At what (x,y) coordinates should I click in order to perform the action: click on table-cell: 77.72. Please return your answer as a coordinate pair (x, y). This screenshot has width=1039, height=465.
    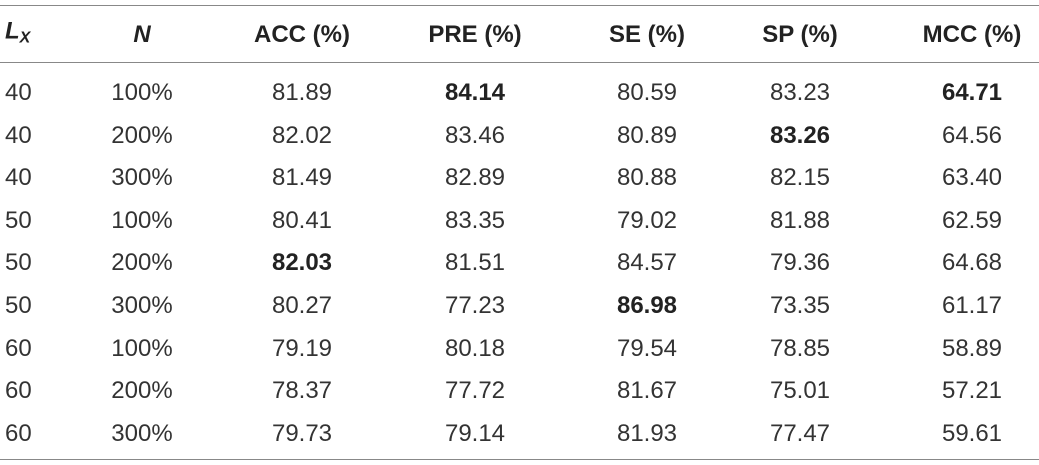
    Looking at the image, I should click on (475, 391).